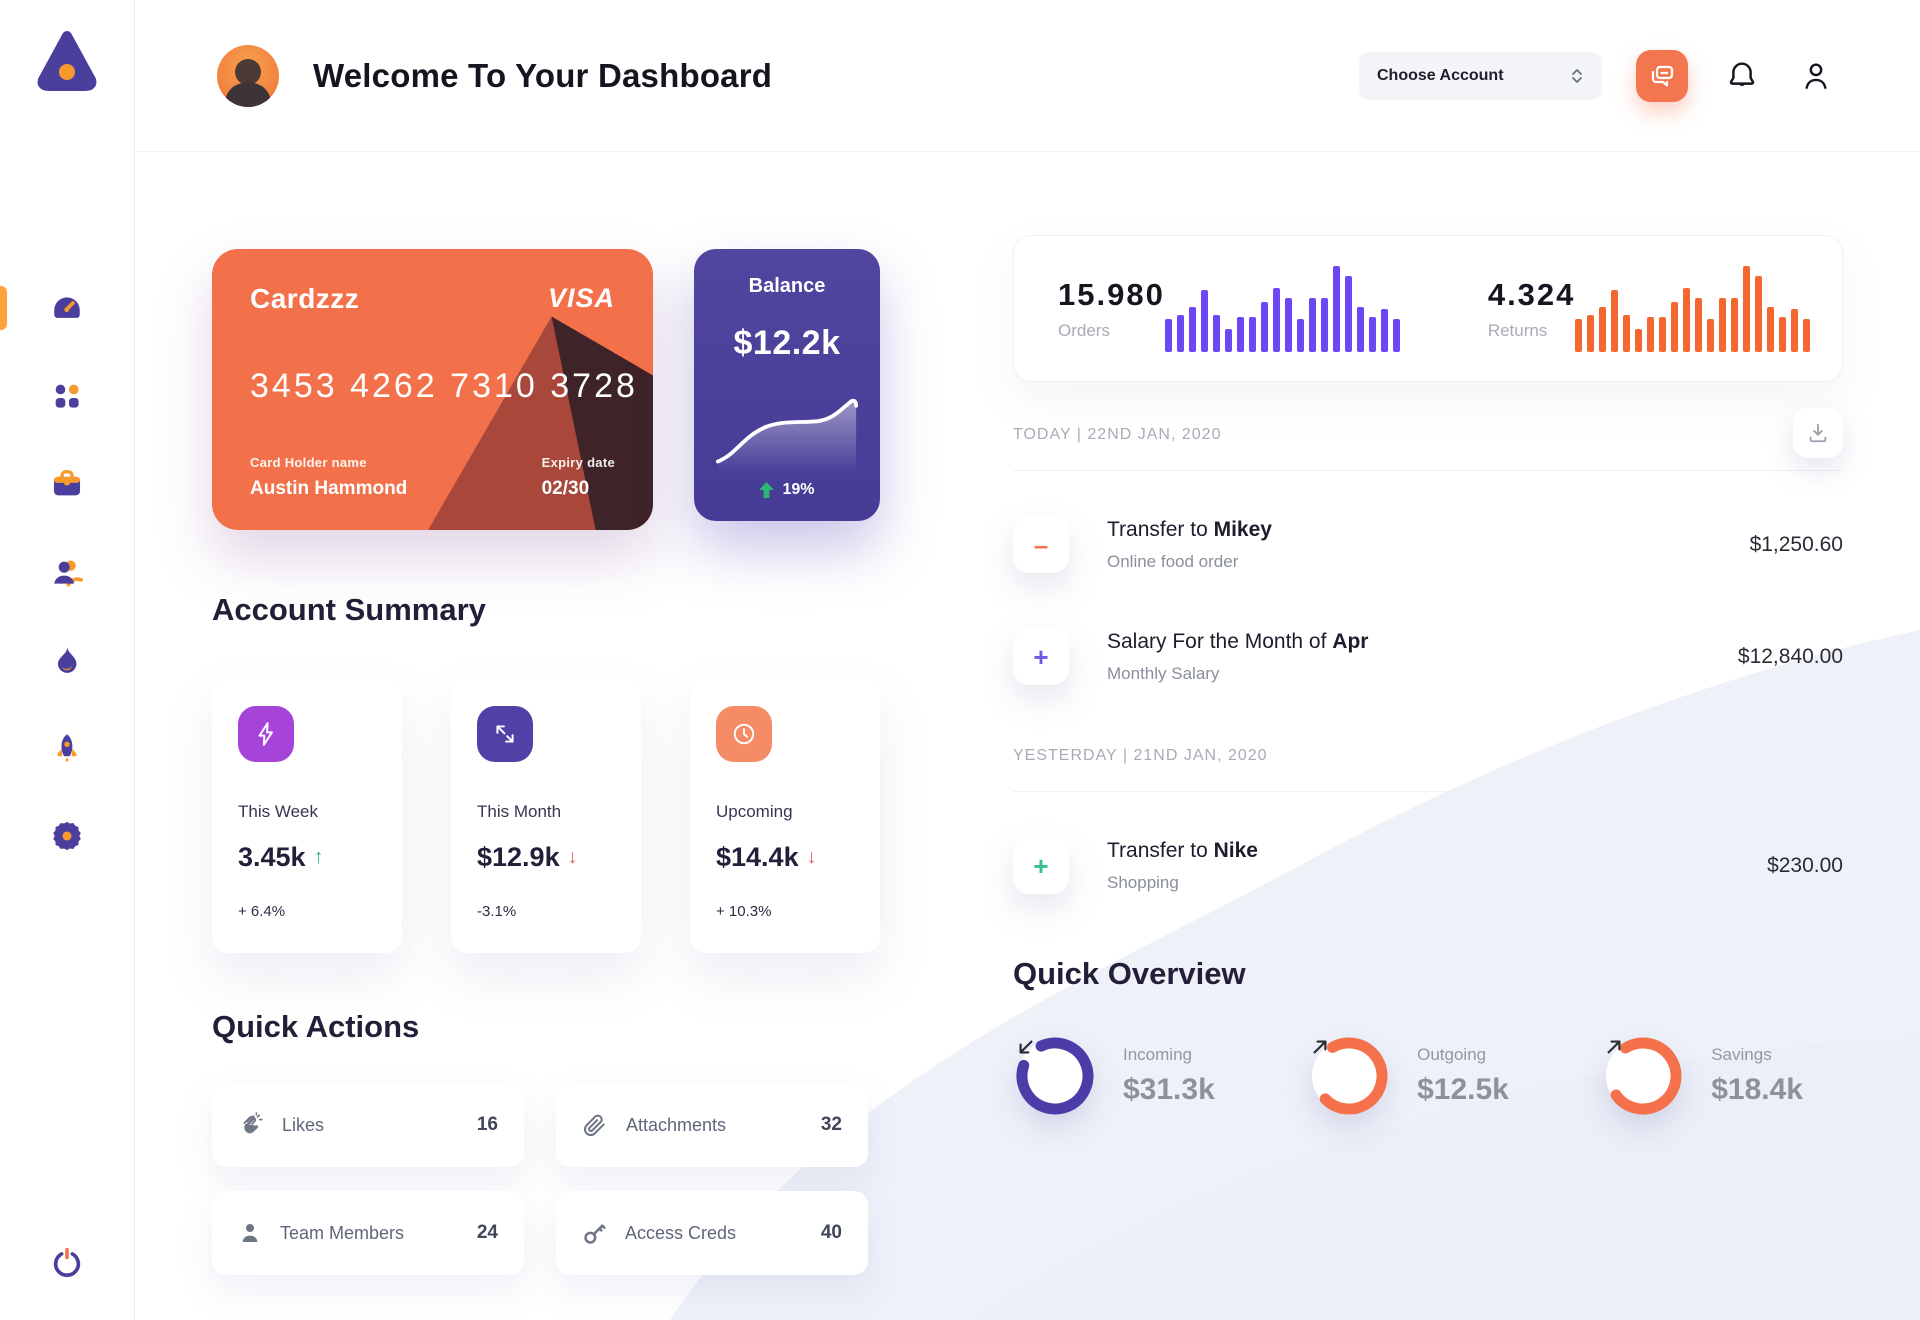  Describe the element at coordinates (1702, 1076) in the screenshot. I see `overview-savings: Savings $18.4k` at that location.